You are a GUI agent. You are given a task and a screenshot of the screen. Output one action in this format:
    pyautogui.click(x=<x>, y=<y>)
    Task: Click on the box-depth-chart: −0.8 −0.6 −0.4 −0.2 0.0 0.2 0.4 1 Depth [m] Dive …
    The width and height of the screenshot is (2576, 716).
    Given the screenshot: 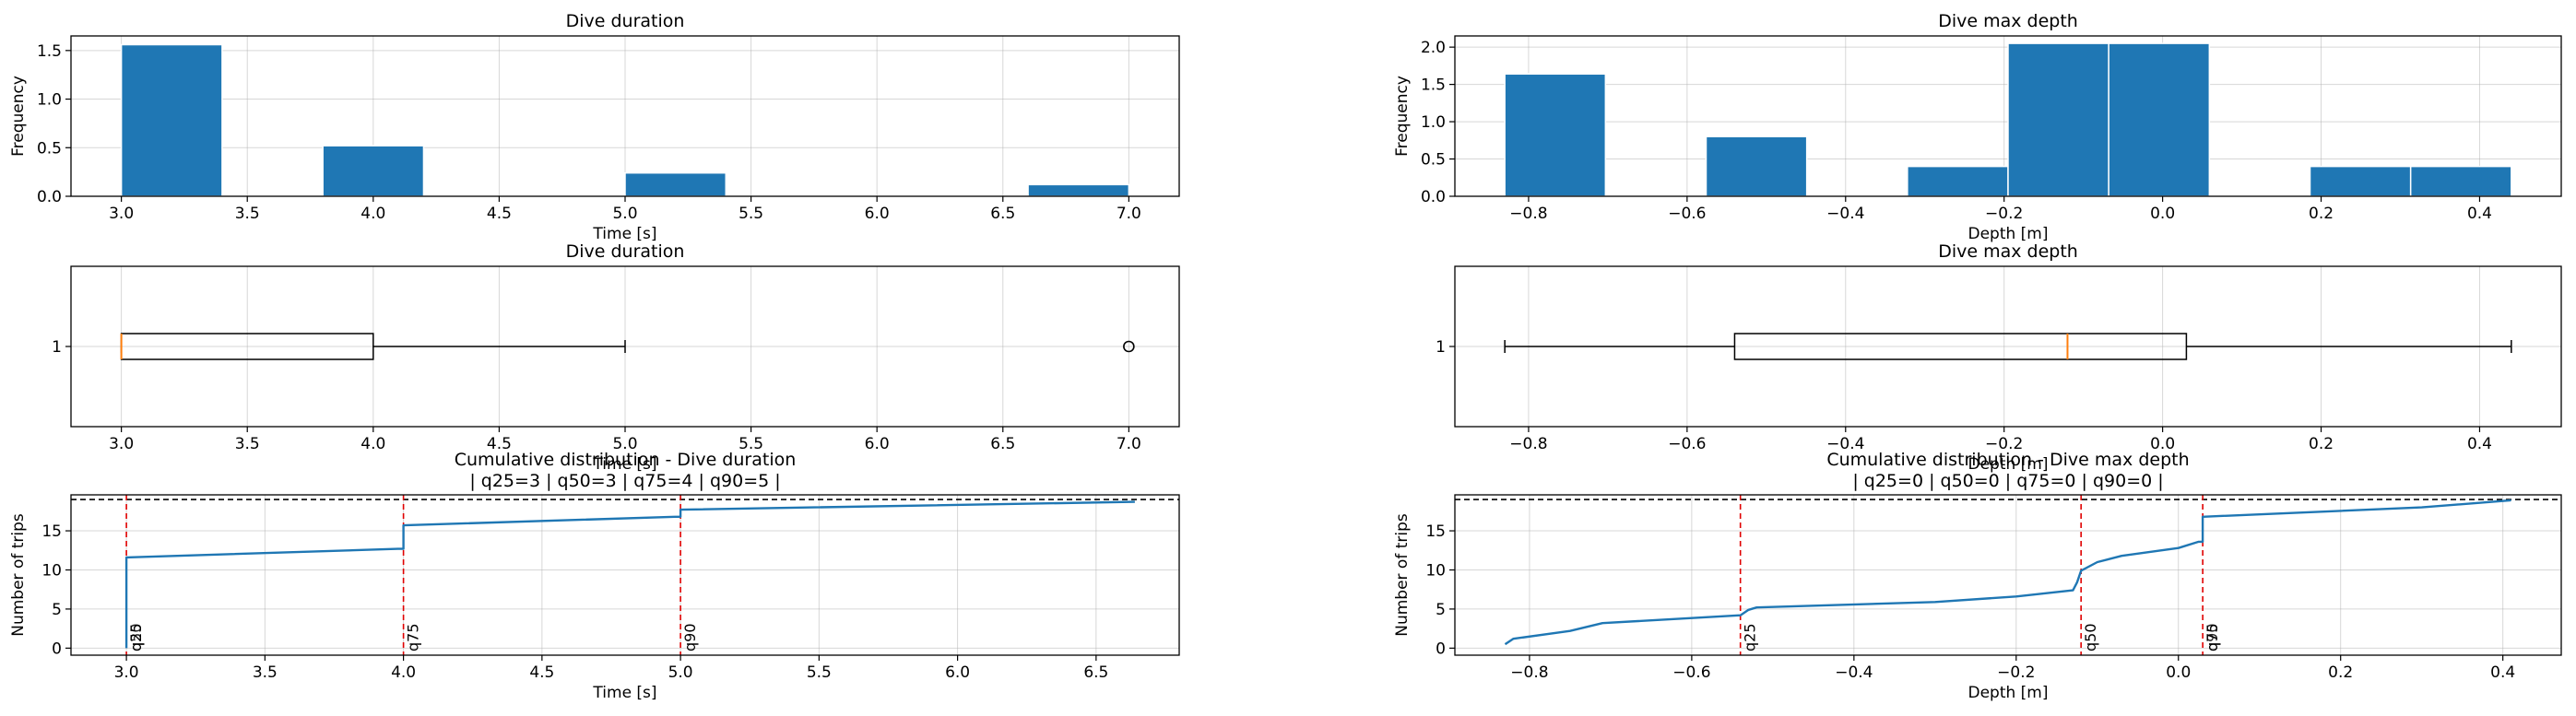 What is the action you would take?
    pyautogui.click(x=1999, y=358)
    